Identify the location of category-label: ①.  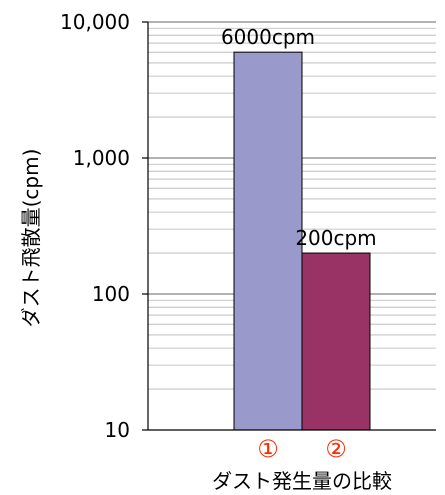
(268, 449).